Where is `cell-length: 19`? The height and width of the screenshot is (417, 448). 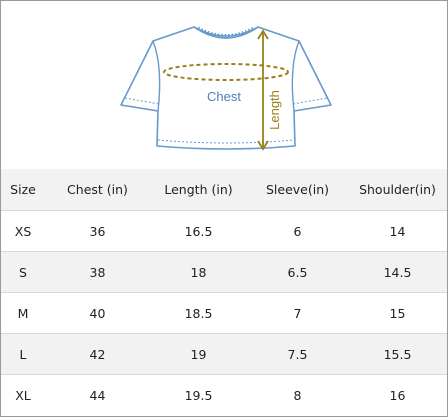
cell-length: 19 is located at coordinates (198, 354).